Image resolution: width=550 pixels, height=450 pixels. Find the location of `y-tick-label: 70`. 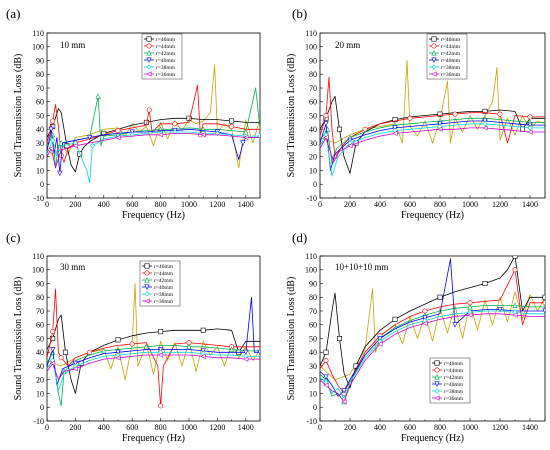

y-tick-label: 70 is located at coordinates (40, 311).